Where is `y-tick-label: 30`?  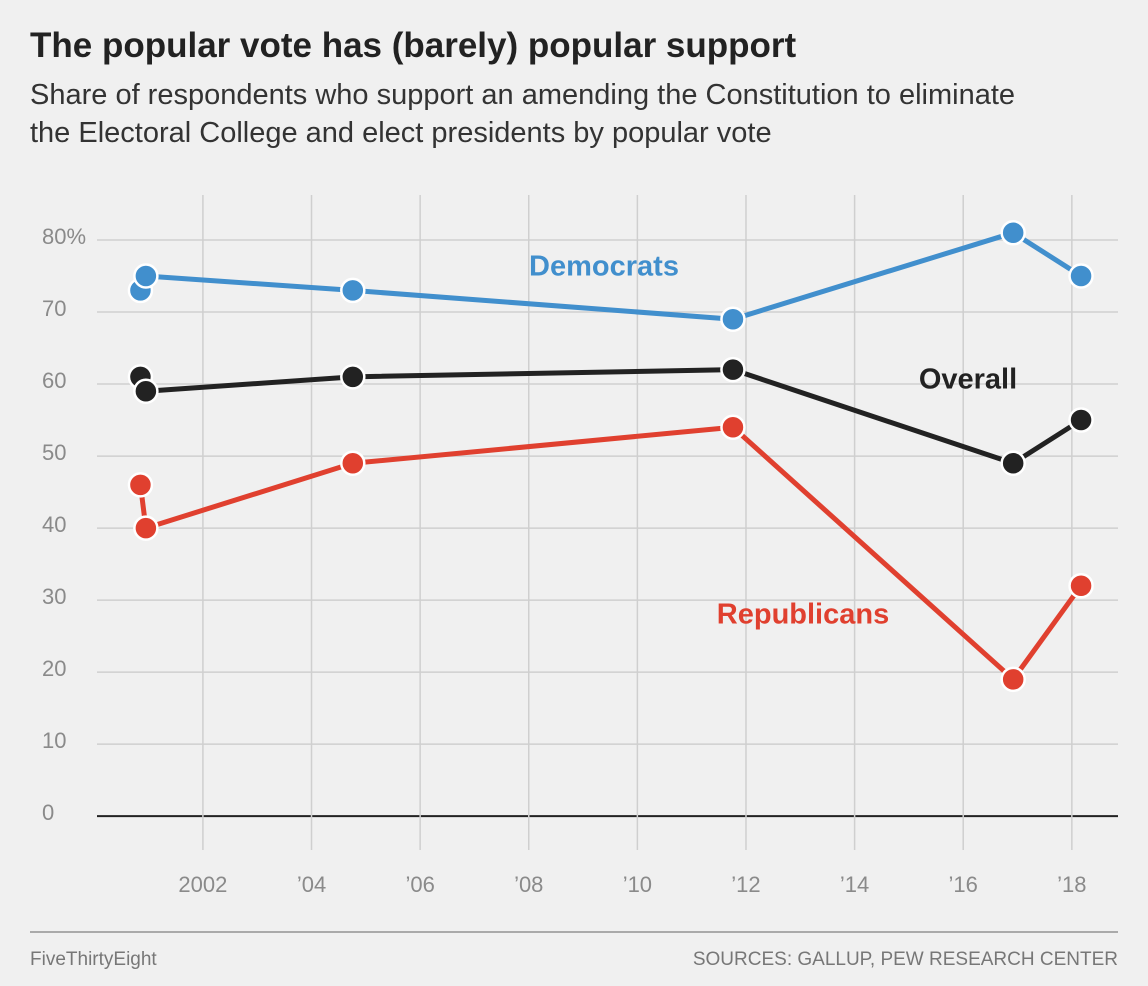
y-tick-label: 30 is located at coordinates (54, 596).